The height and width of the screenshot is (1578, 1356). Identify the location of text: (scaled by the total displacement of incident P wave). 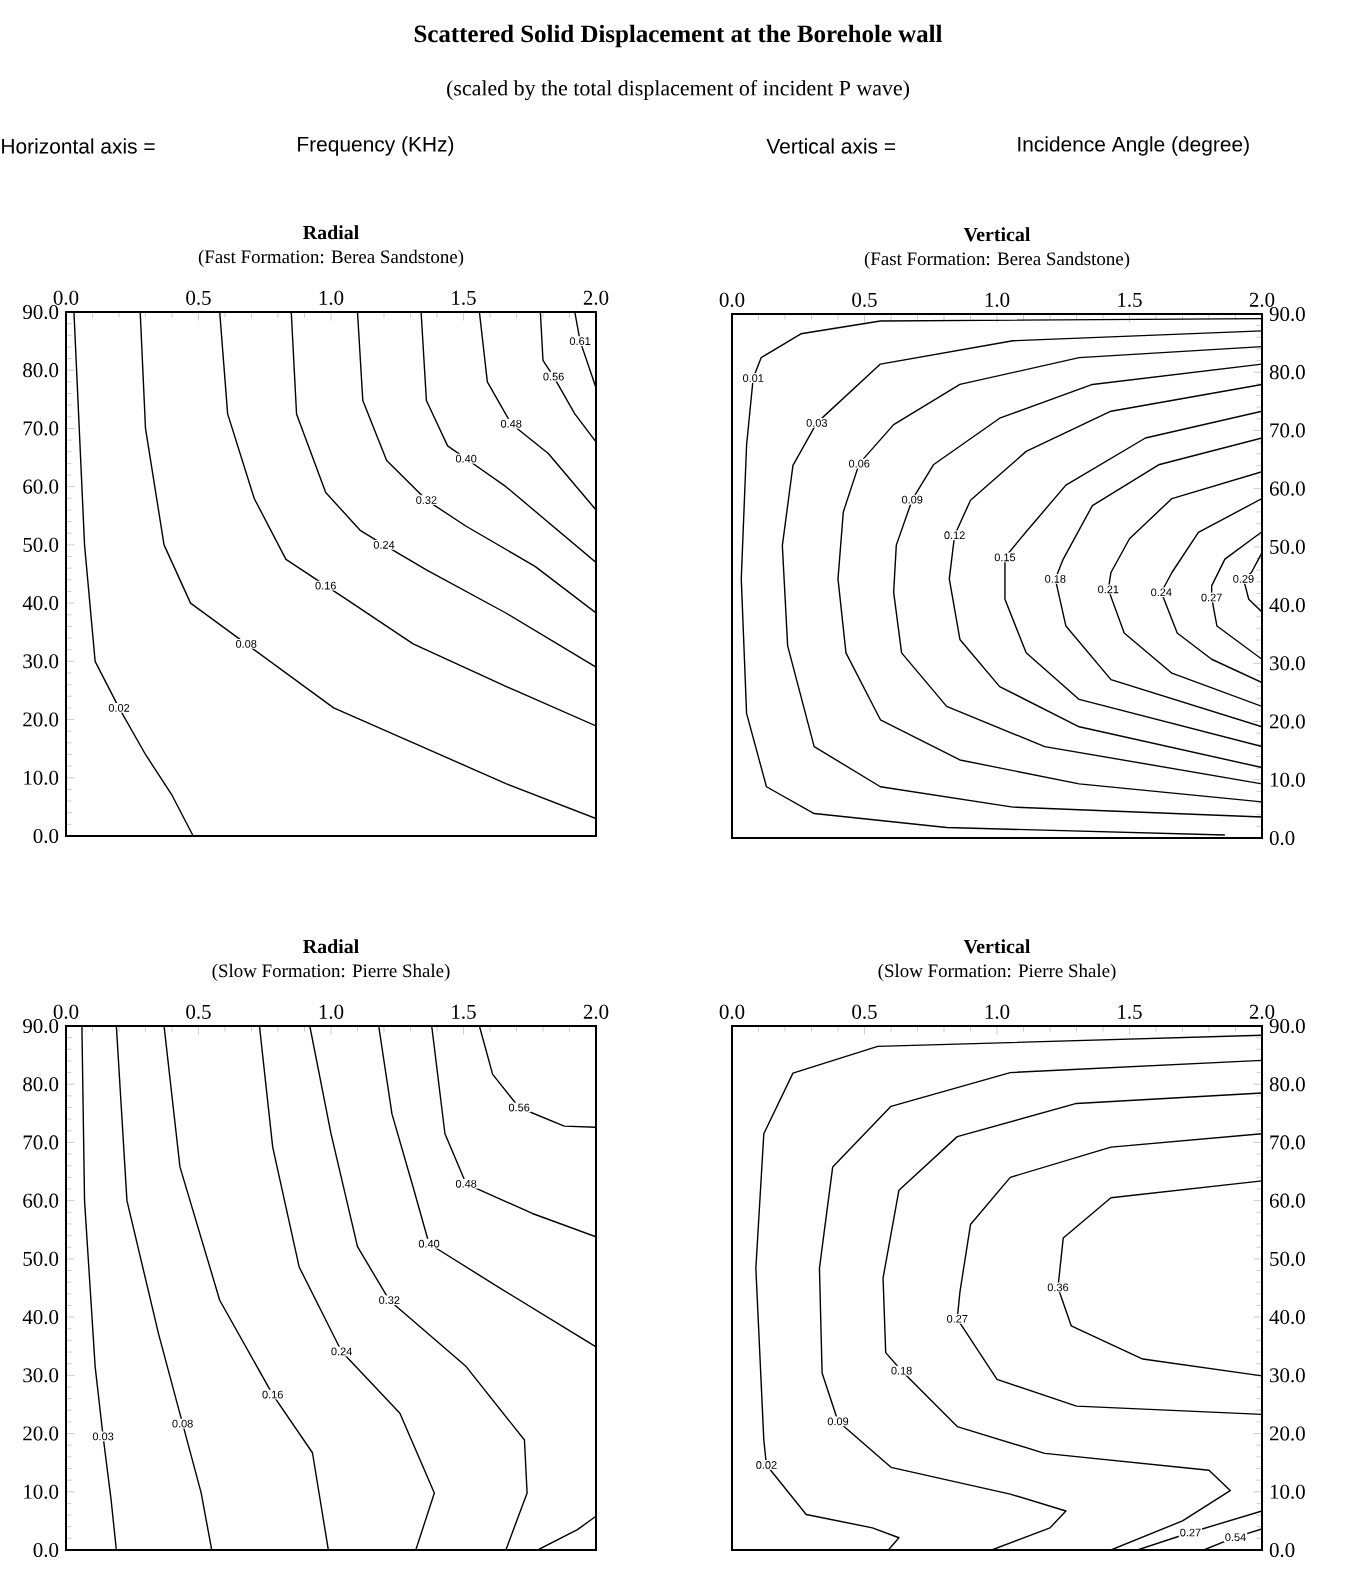
(678, 90).